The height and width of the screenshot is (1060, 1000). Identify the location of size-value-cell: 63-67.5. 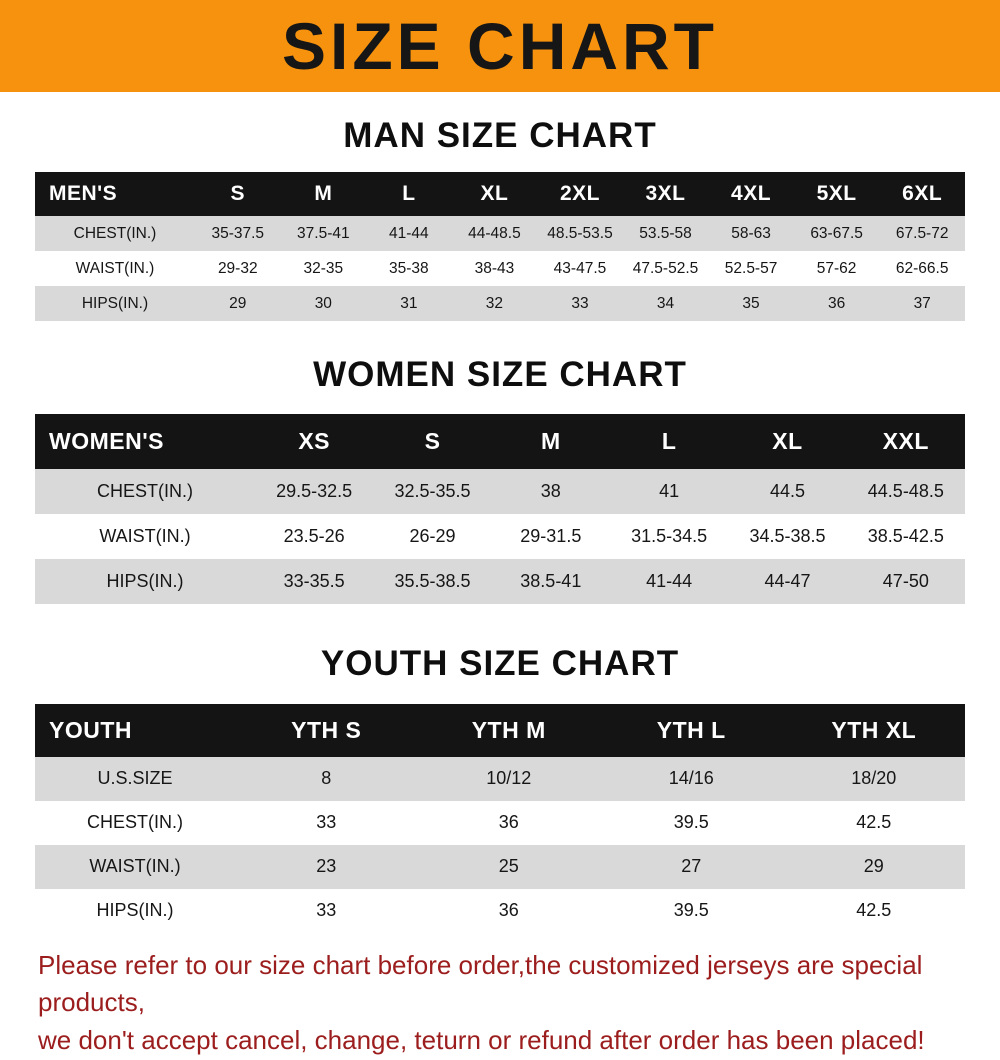
(836, 234).